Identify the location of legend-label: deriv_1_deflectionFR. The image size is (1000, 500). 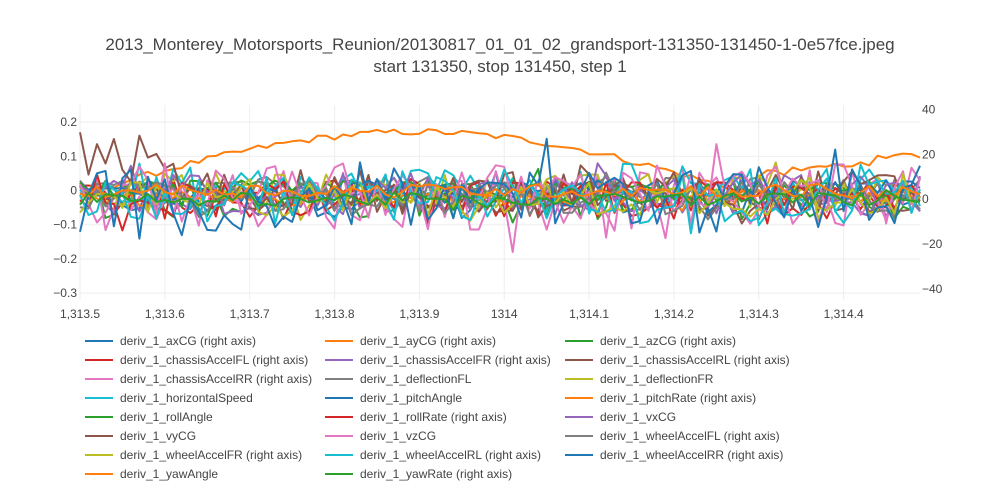
(657, 379).